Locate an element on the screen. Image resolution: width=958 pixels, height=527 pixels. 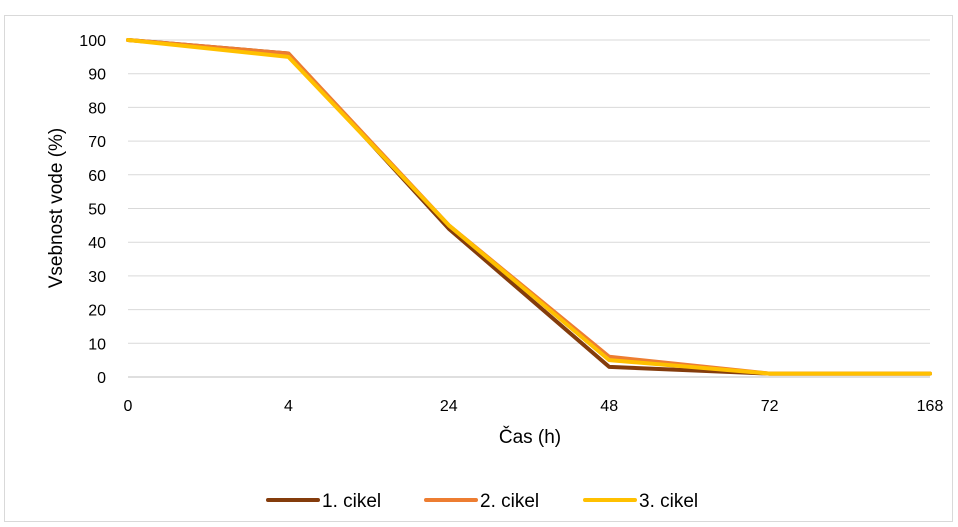
legend: 1. cikel 2. cikel 3. cikel is located at coordinates (482, 501).